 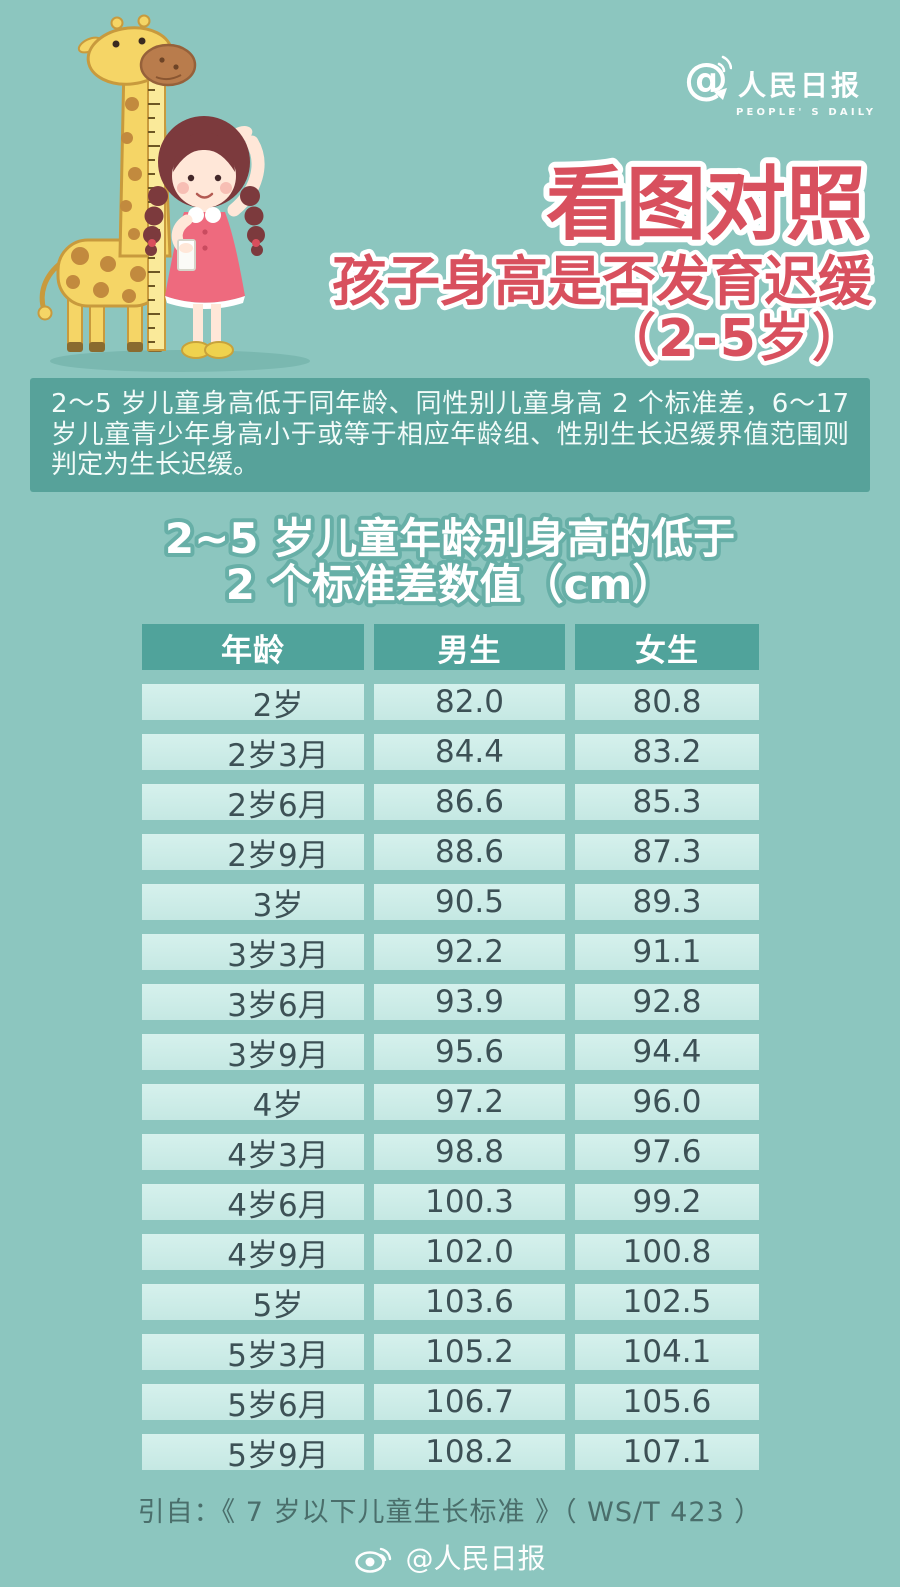 What do you see at coordinates (706, 204) in the screenshot?
I see `headline-line1: 看图对照` at bounding box center [706, 204].